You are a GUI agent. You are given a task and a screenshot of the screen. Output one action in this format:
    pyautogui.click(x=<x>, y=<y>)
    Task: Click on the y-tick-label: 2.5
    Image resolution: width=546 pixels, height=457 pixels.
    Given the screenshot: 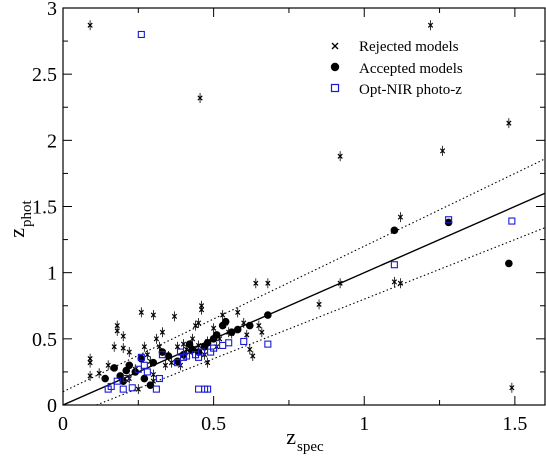 What is the action you would take?
    pyautogui.click(x=44, y=75)
    